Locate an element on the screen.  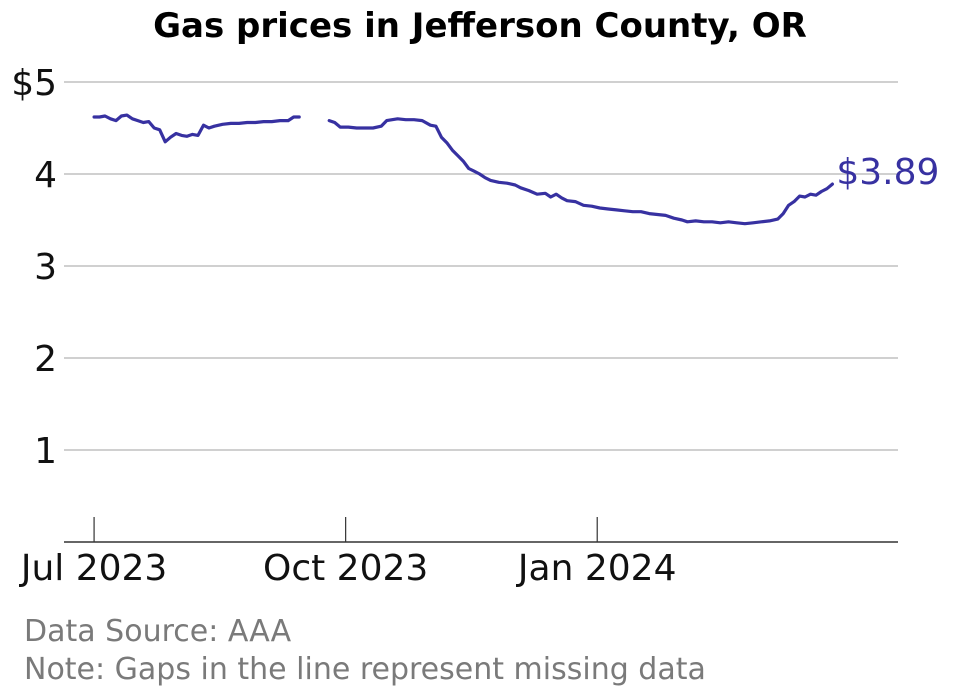
x-tick-label: Jul 2023 is located at coordinates (93, 568).